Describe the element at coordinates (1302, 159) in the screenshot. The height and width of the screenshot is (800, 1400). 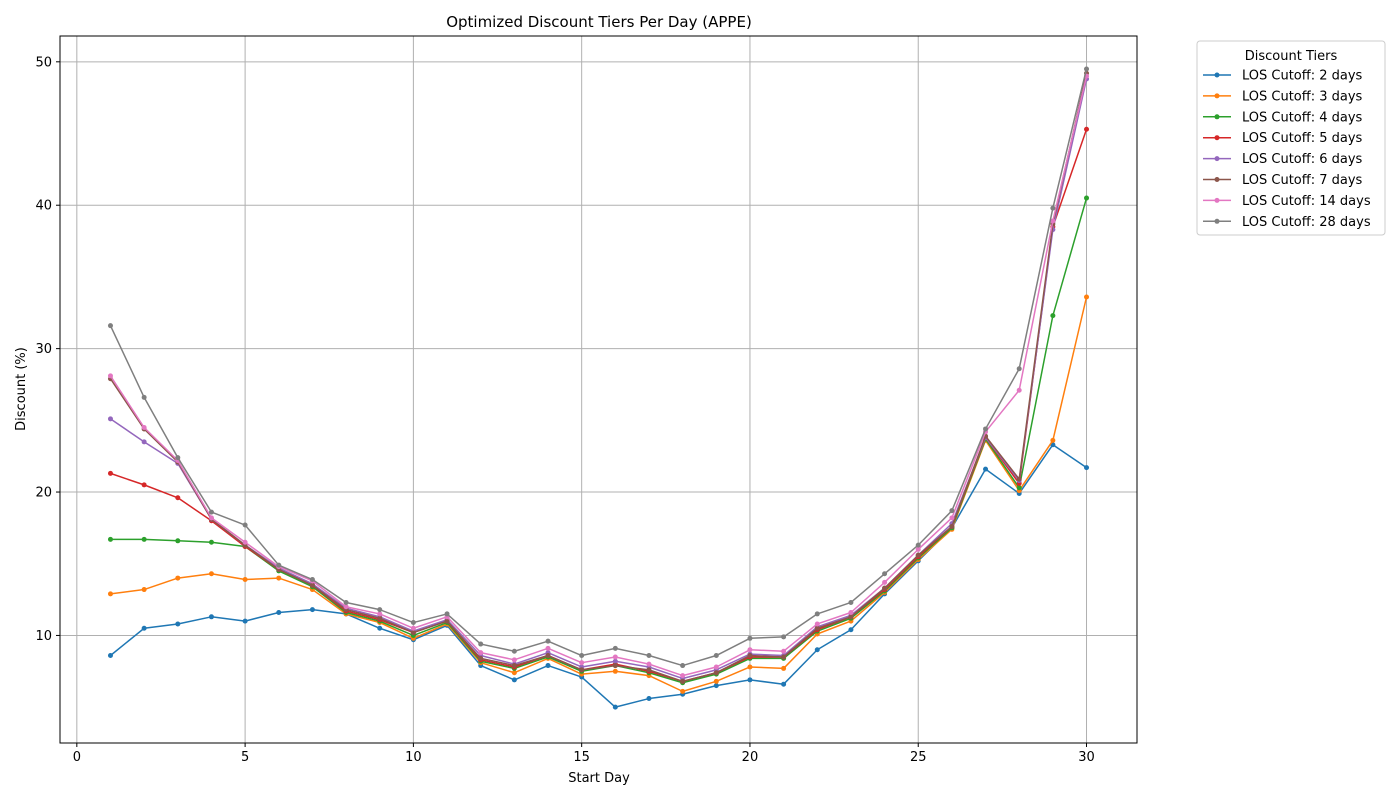
I see `legend-label: LOS Cutoff: 6 days` at that location.